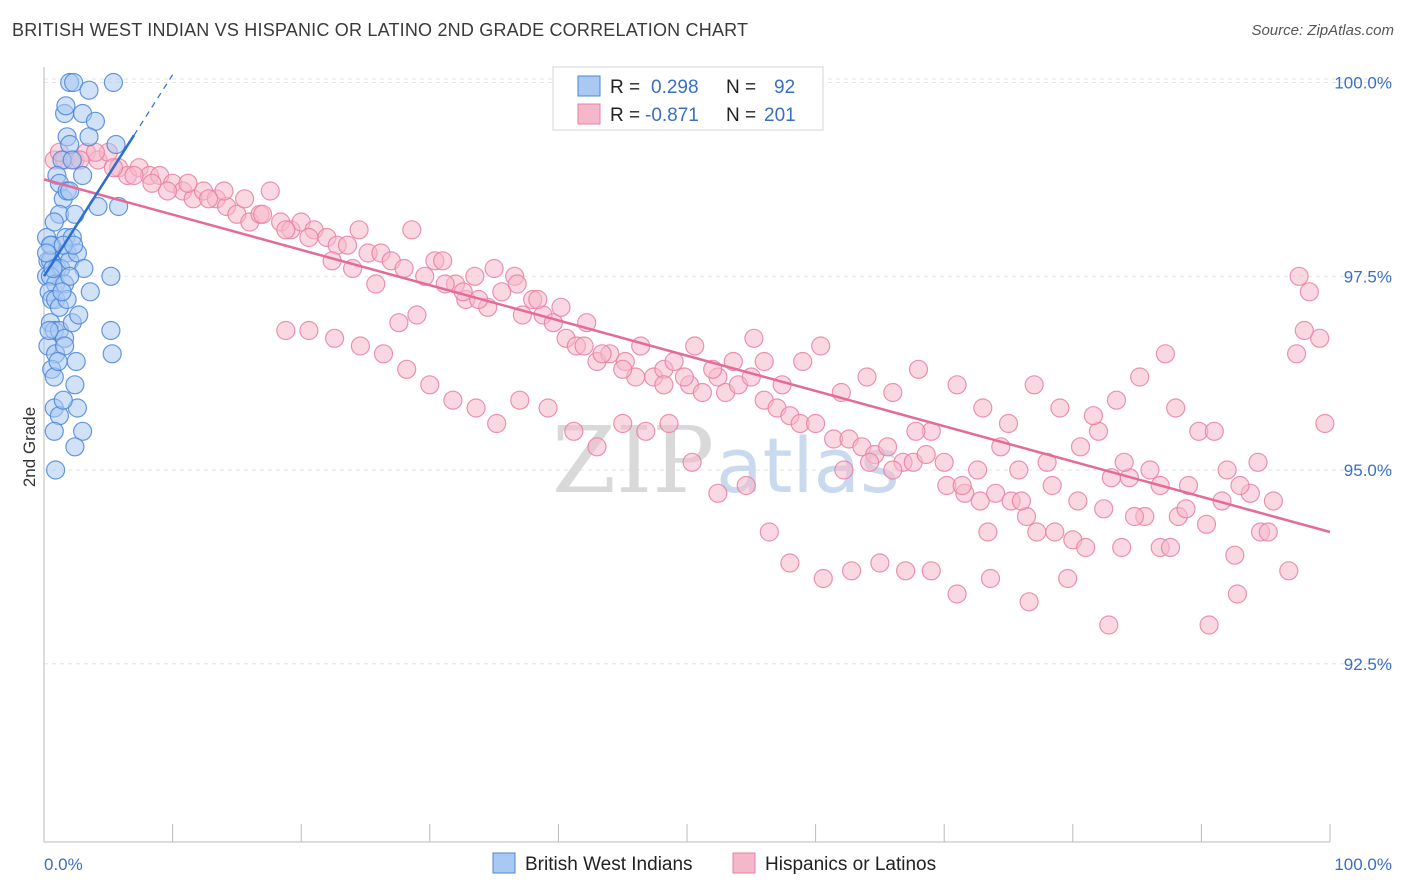  I want to click on y-tick-label: 100.0%, so click(1363, 83).